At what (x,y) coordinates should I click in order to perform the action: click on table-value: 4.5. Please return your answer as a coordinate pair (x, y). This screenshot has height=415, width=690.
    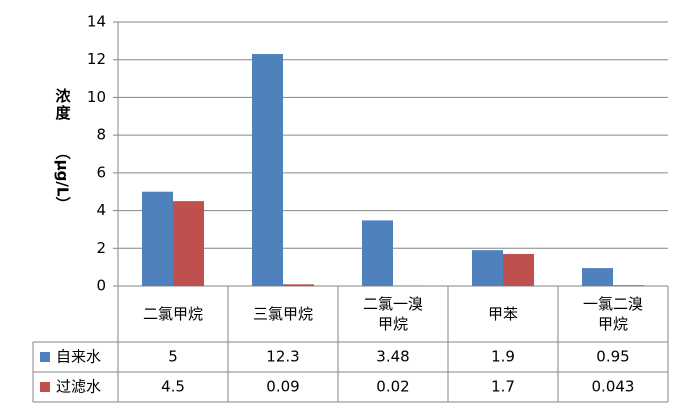
    Looking at the image, I should click on (173, 387).